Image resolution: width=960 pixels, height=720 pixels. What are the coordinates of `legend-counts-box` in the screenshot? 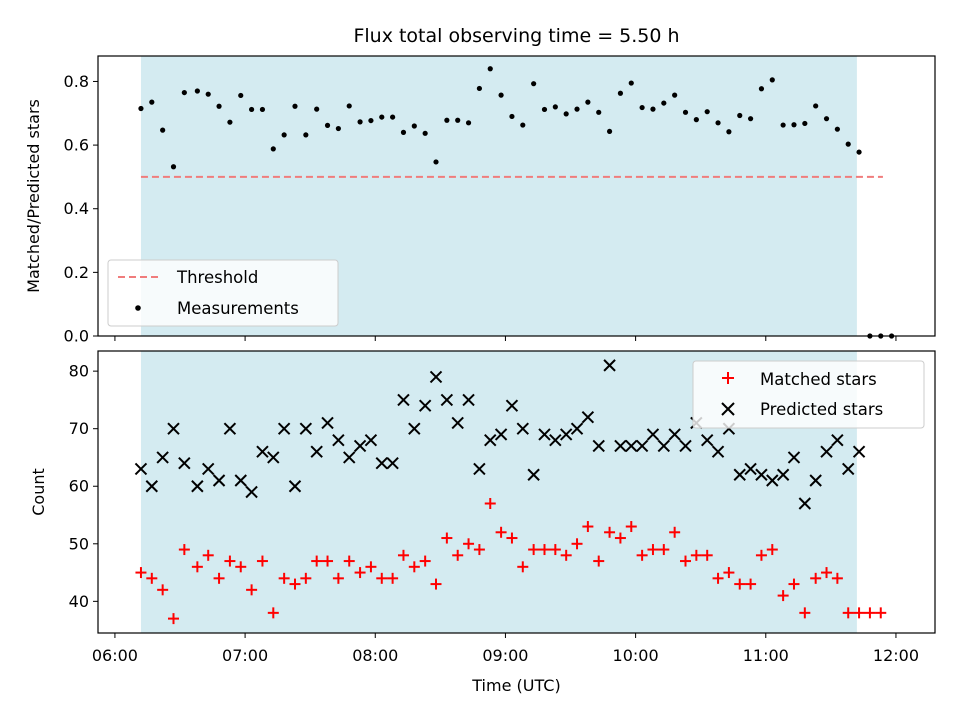 It's located at (808, 394).